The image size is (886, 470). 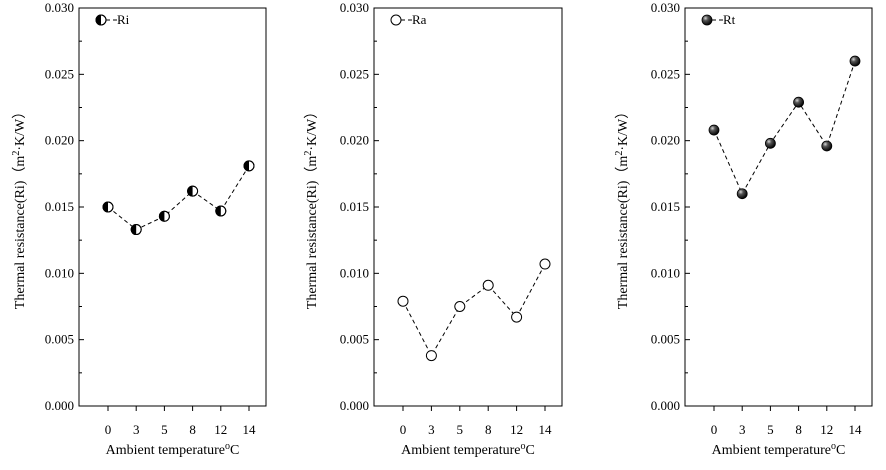 What do you see at coordinates (123, 19) in the screenshot?
I see `legend-label: Ri` at bounding box center [123, 19].